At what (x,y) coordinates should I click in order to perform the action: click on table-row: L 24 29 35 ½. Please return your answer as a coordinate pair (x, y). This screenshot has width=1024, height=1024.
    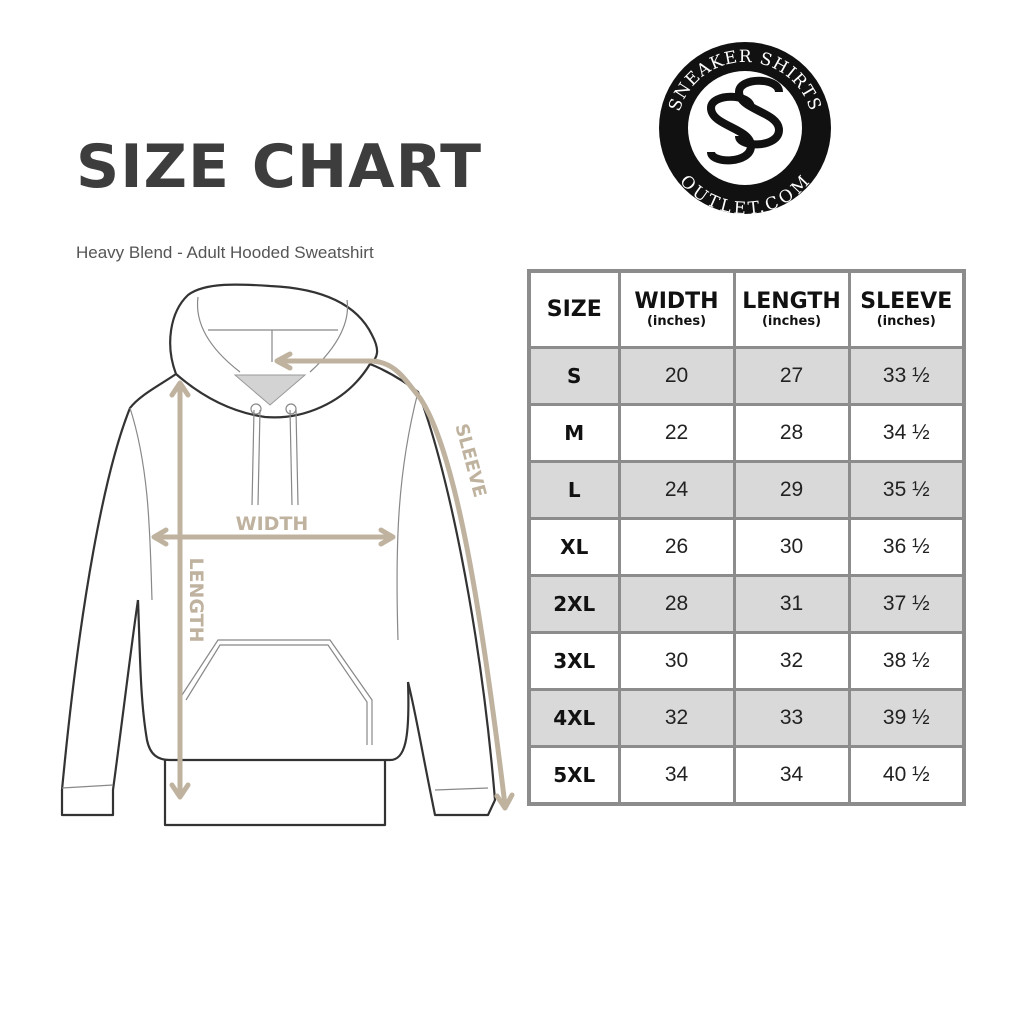
    Looking at the image, I should click on (746, 490).